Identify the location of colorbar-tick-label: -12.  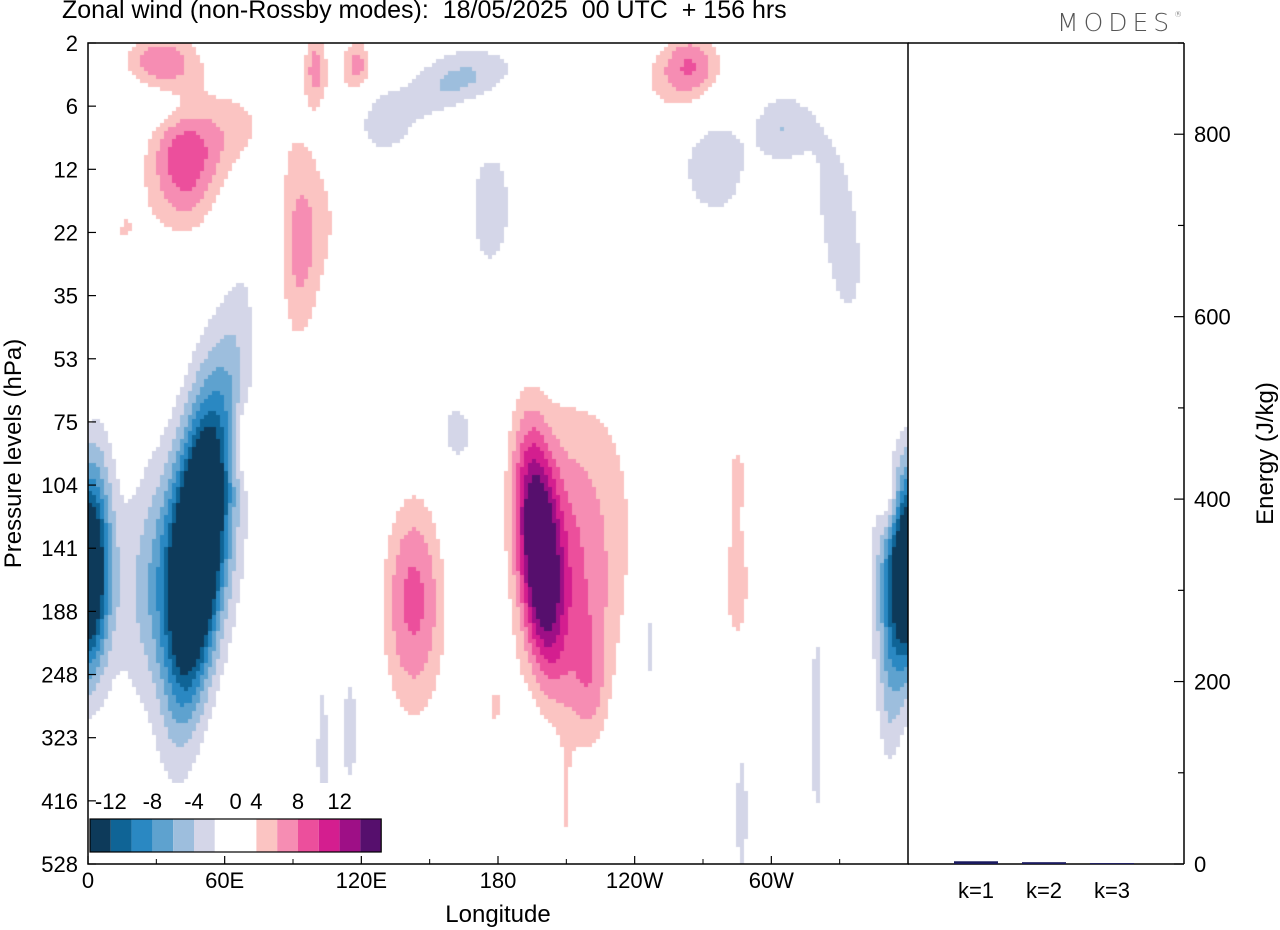
(111, 801).